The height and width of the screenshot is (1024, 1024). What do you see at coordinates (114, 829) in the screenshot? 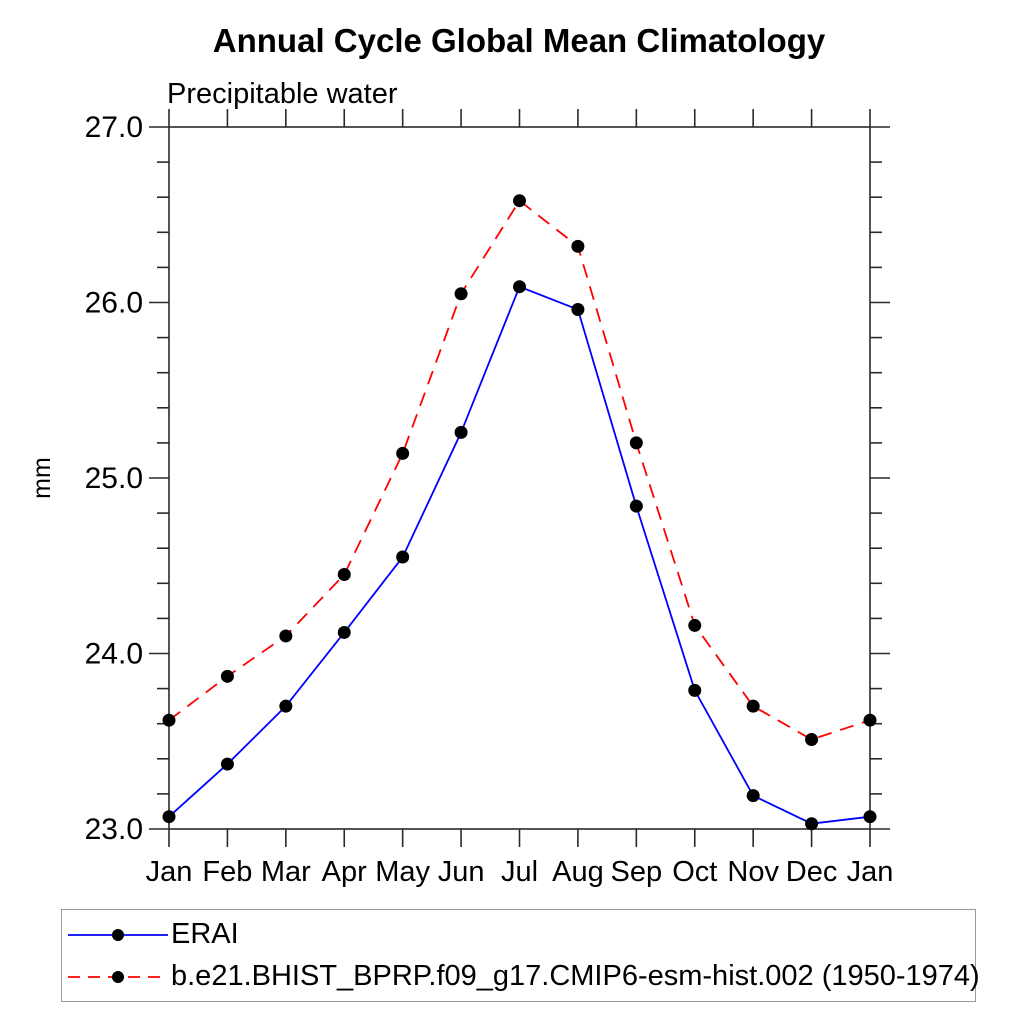
I see `y-tick-label: 23.0` at bounding box center [114, 829].